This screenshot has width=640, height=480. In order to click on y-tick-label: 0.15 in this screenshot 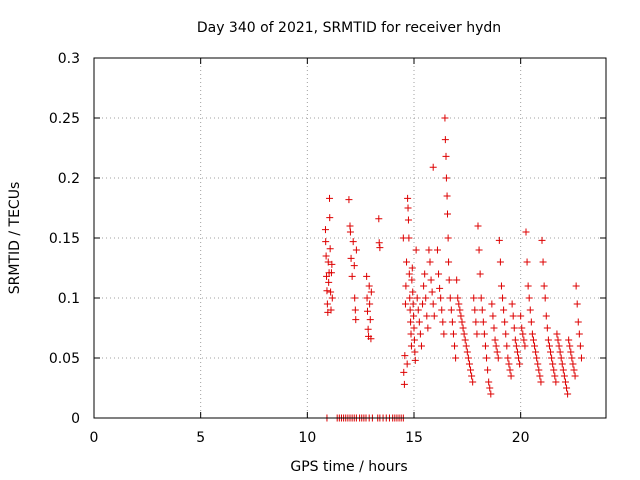, I will do `click(64, 239)`.